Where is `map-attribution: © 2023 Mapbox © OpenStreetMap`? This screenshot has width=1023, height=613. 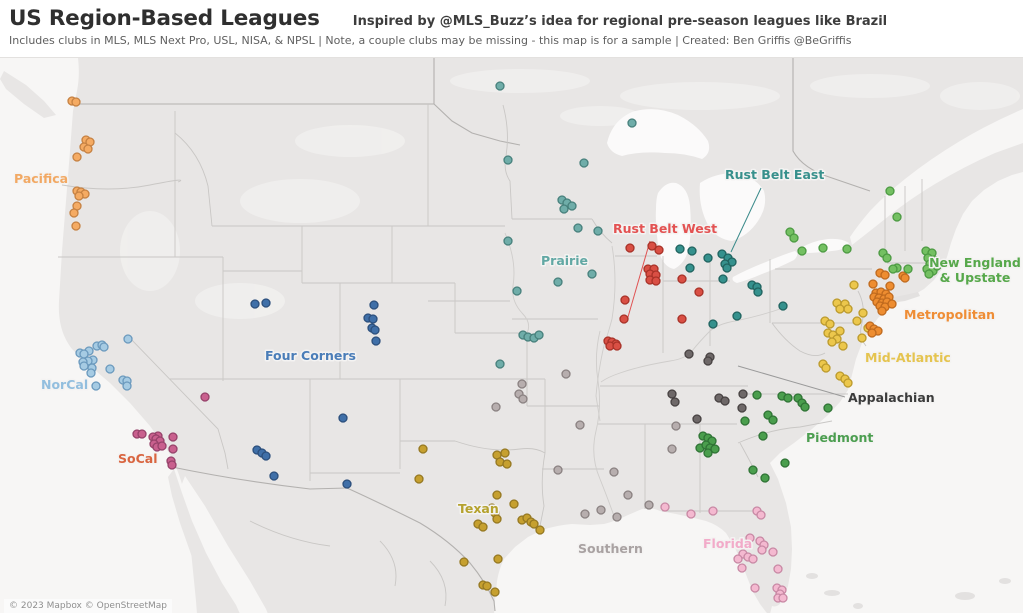 map-attribution: © 2023 Mapbox © OpenStreetMap is located at coordinates (88, 606).